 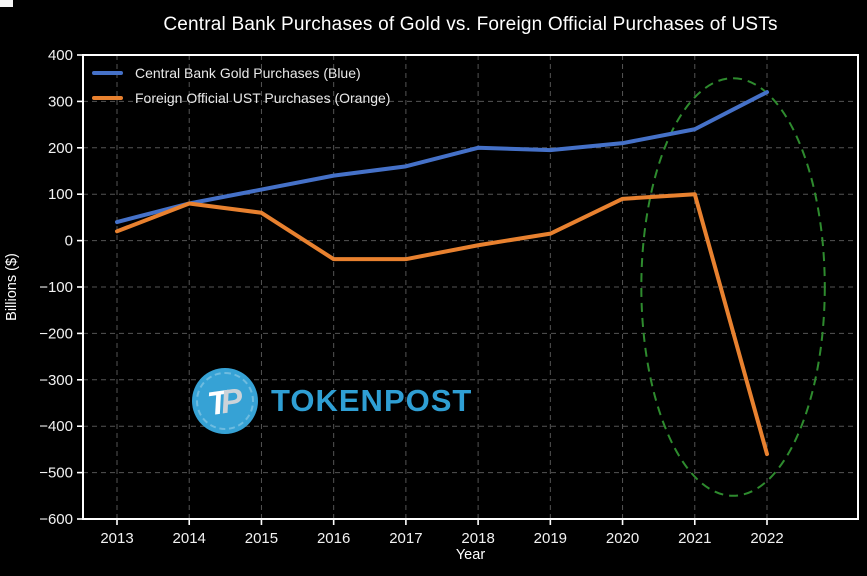 I want to click on y-axis-label: Billions ($), so click(x=12, y=287).